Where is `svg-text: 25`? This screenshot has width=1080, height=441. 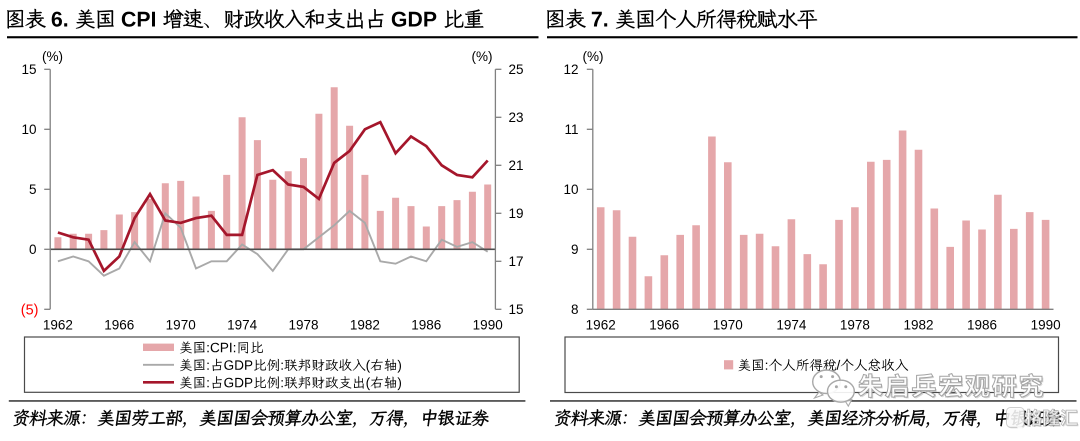 svg-text: 25 is located at coordinates (516, 69).